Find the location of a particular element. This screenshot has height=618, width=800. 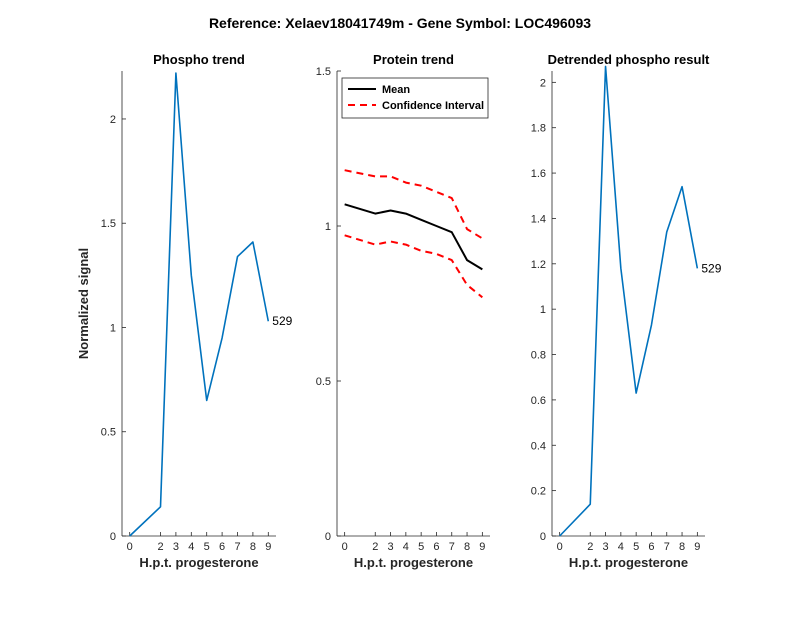

y-tick-label: 0.6 is located at coordinates (538, 401).